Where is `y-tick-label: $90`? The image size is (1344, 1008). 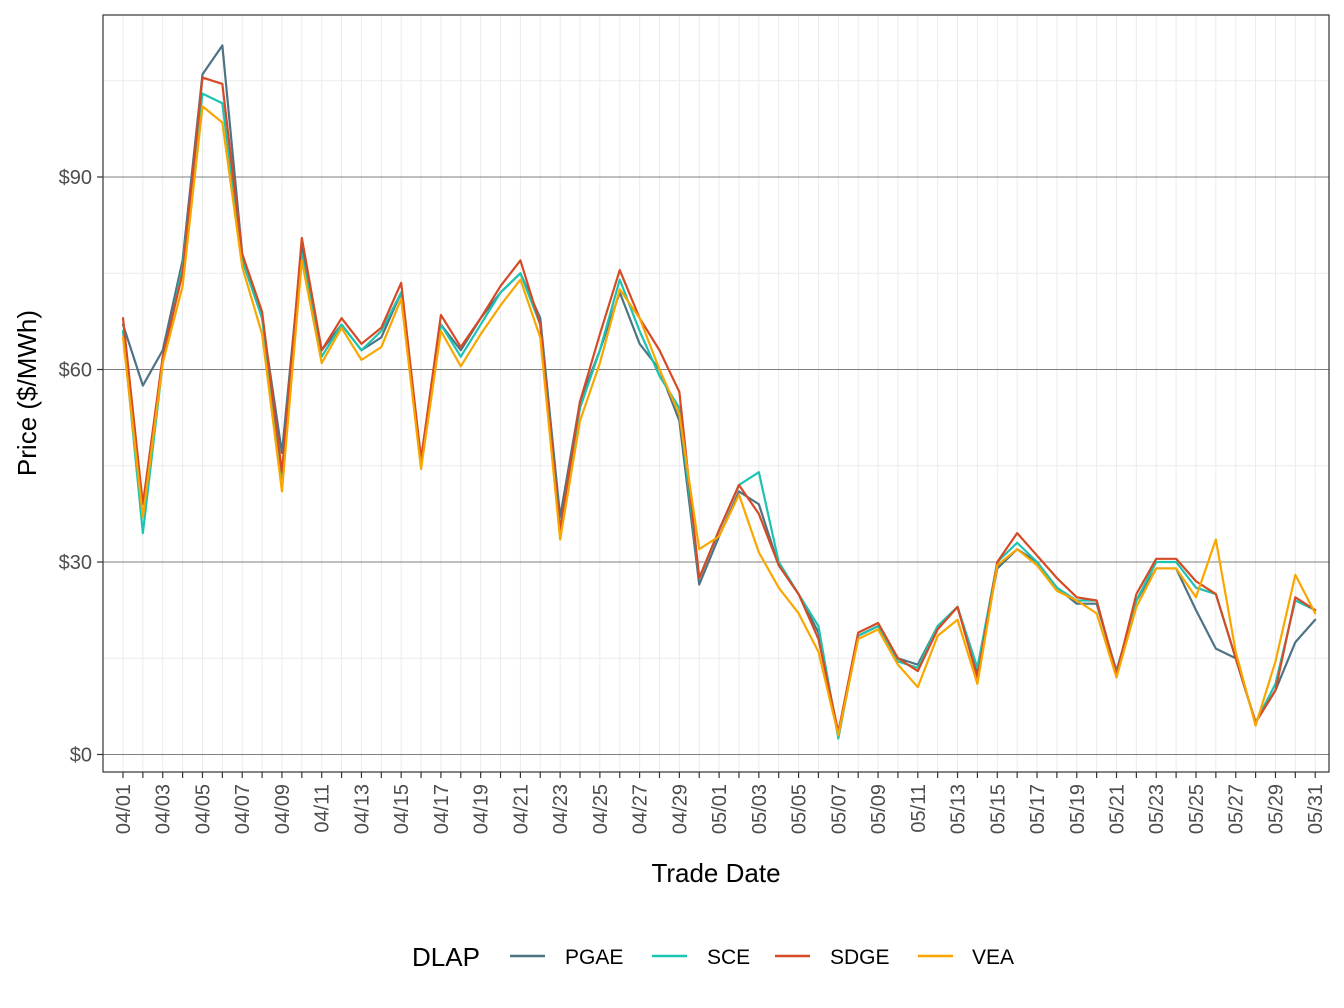 y-tick-label: $90 is located at coordinates (75, 178).